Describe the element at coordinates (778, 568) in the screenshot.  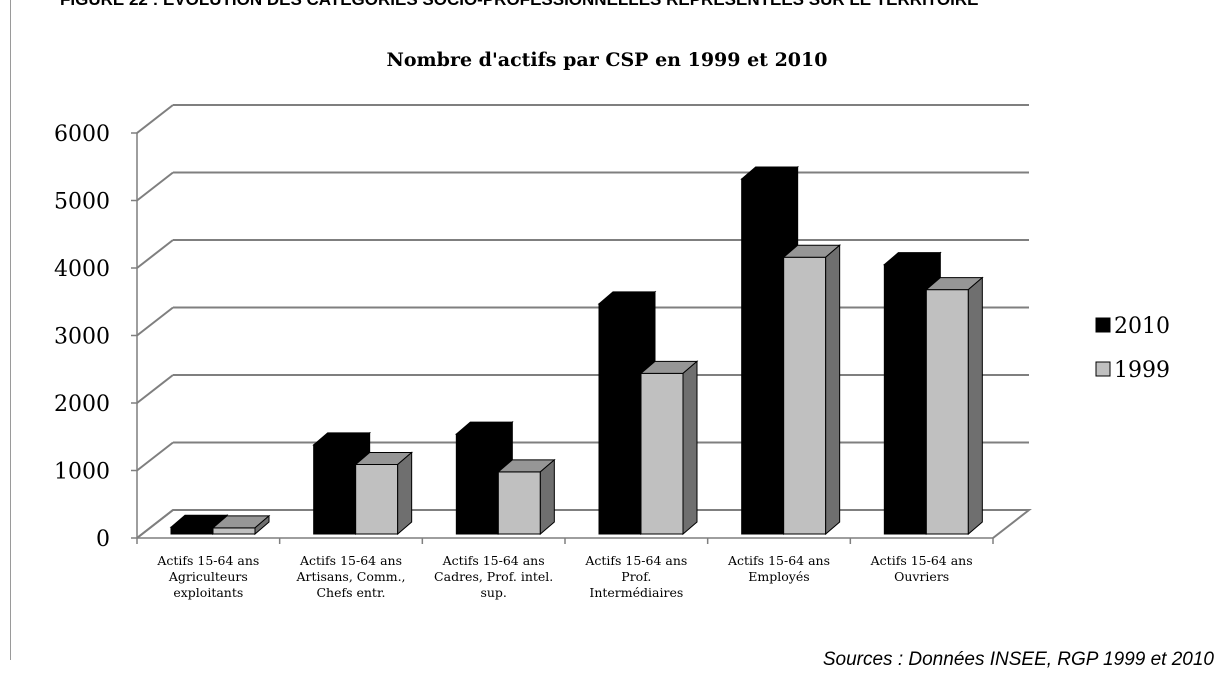
I see `x-tick-label: Actifs 15-64 ans Employés` at that location.